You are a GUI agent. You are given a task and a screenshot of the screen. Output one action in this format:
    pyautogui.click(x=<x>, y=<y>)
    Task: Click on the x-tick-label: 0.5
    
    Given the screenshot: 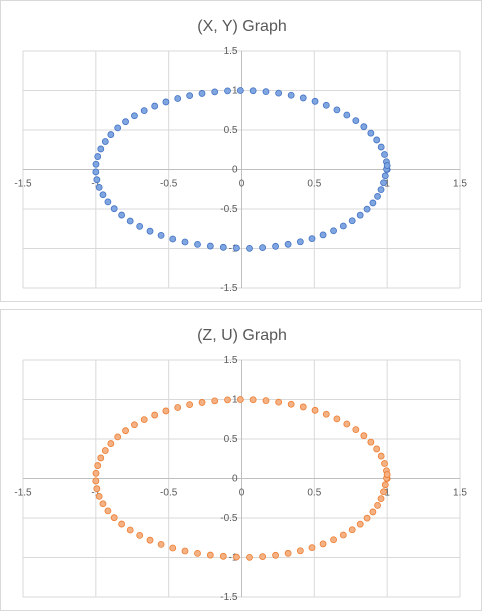 What is the action you would take?
    pyautogui.click(x=314, y=184)
    